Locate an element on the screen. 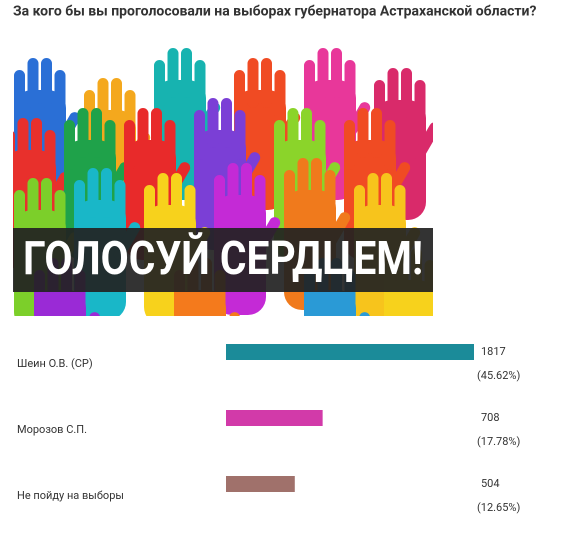 Image resolution: width=584 pixels, height=533 pixels. banner-text: ГОЛОСУЙ СЕРДЦЕМ! is located at coordinates (223, 259).